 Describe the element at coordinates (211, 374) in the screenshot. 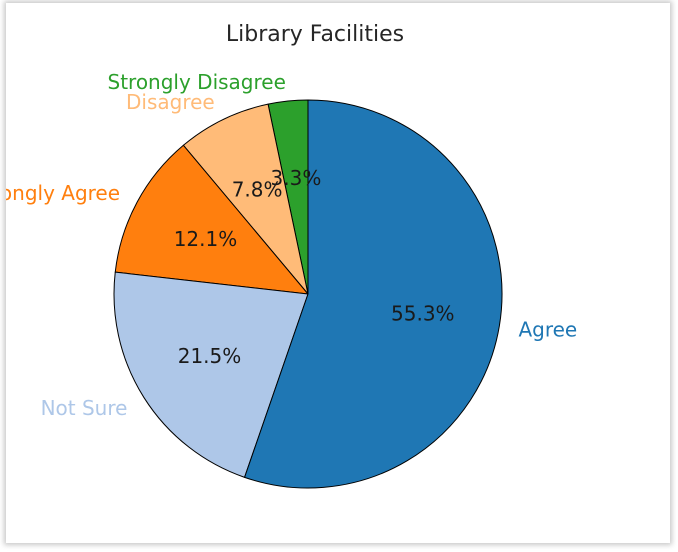

I see `pie-slice-not-sure` at that location.